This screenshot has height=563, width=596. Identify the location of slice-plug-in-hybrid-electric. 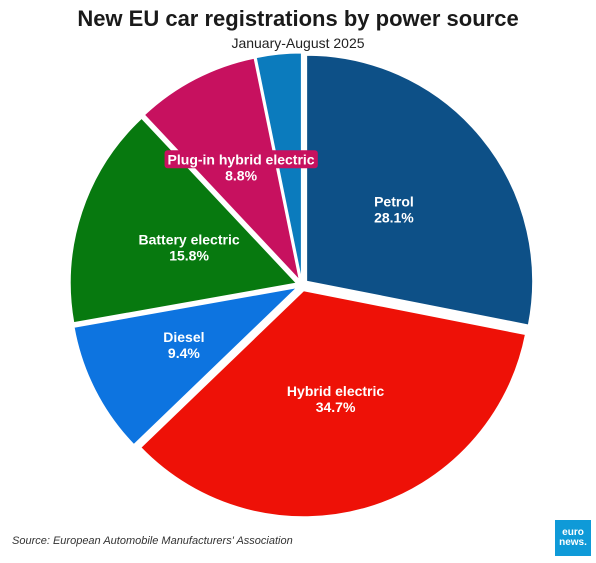
(222, 169).